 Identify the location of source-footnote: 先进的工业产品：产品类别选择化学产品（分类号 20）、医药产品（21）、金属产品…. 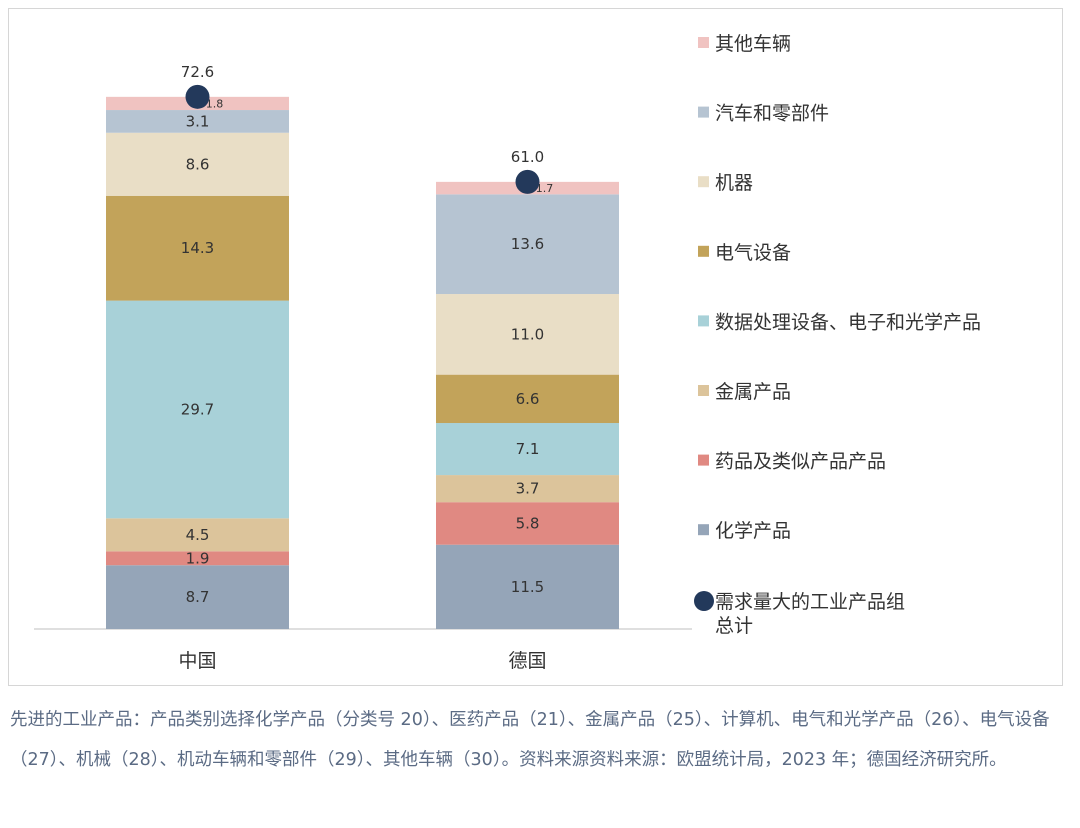
(530, 740).